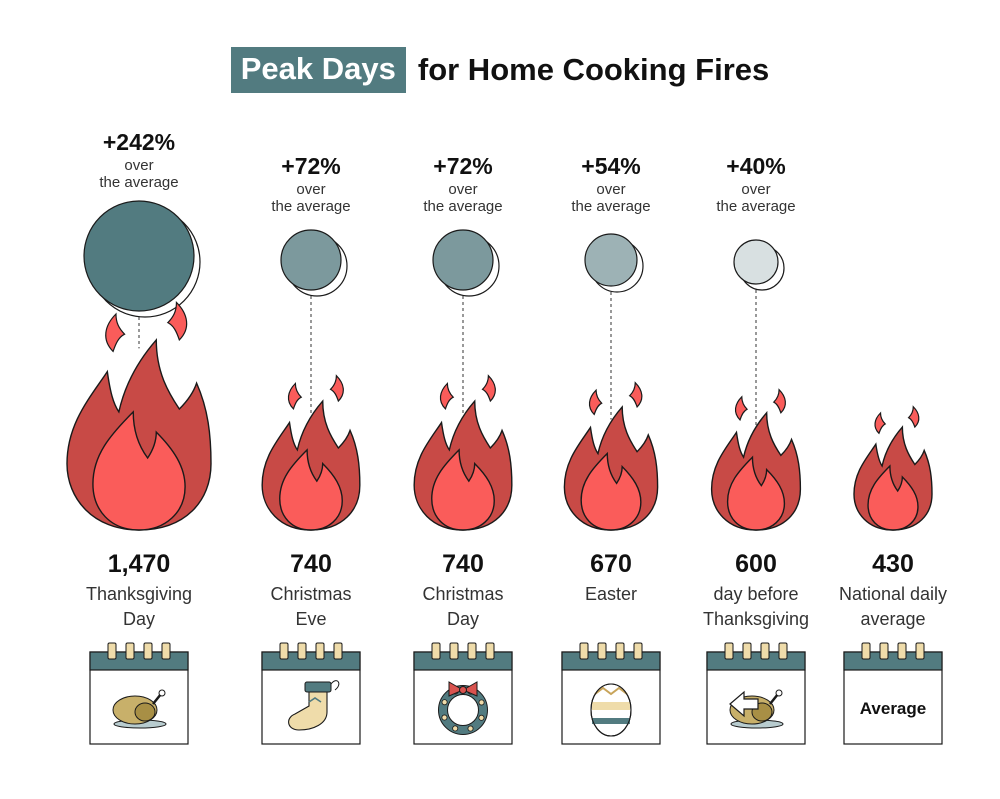  Describe the element at coordinates (314, 705) in the screenshot. I see `stocking-icon` at that location.